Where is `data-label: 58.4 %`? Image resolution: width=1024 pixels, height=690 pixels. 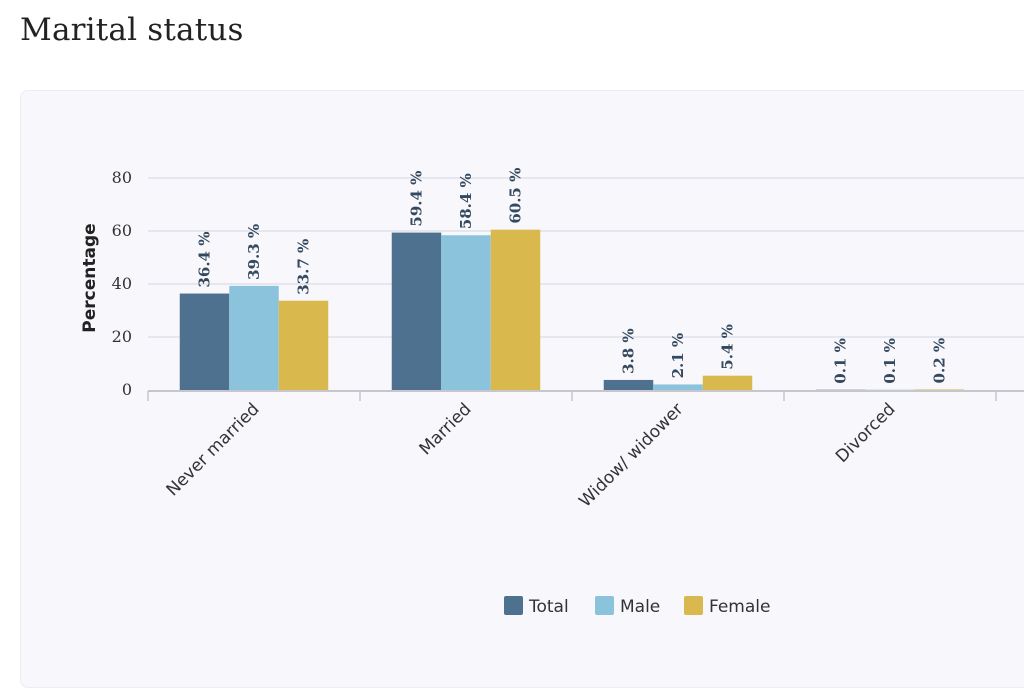 data-label: 58.4 % is located at coordinates (466, 201).